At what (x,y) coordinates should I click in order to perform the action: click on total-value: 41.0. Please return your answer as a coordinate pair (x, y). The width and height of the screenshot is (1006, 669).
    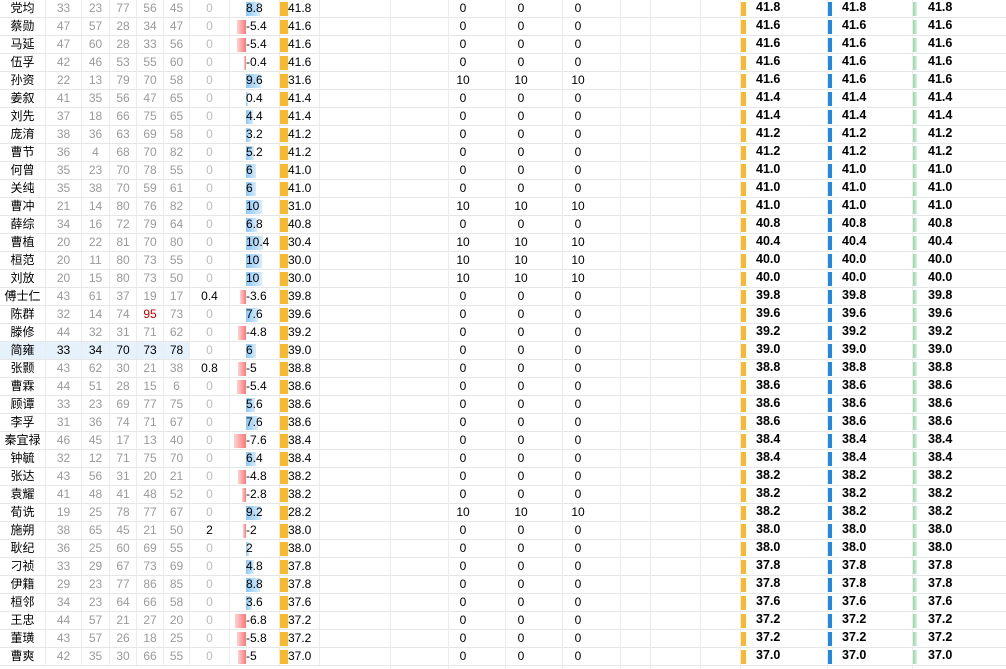
    Looking at the image, I should click on (768, 205).